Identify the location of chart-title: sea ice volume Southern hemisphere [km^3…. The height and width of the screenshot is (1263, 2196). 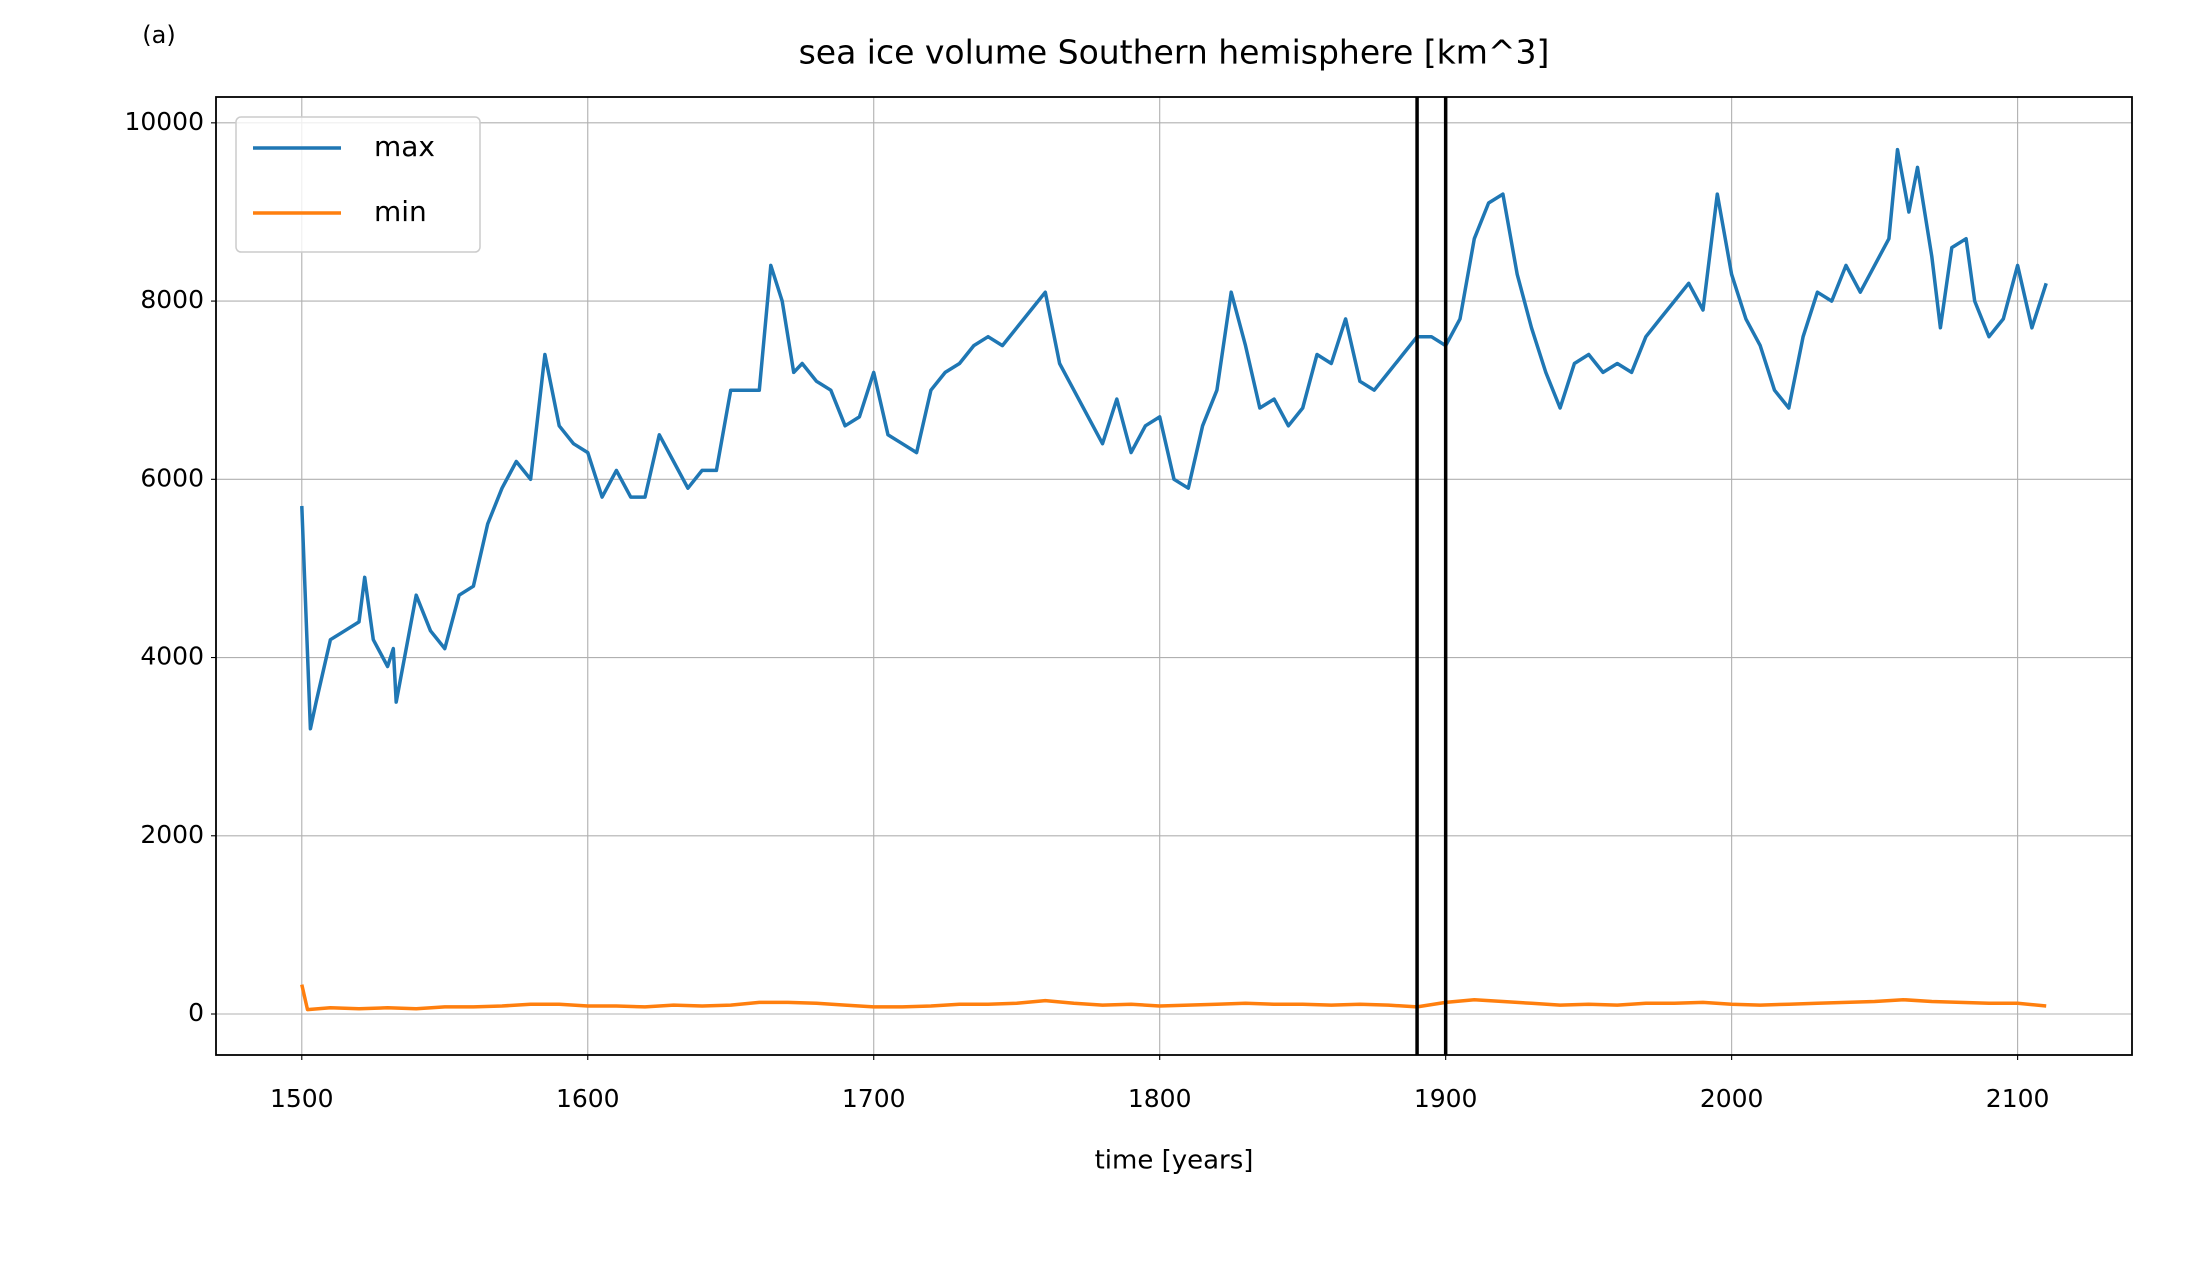
(1174, 52).